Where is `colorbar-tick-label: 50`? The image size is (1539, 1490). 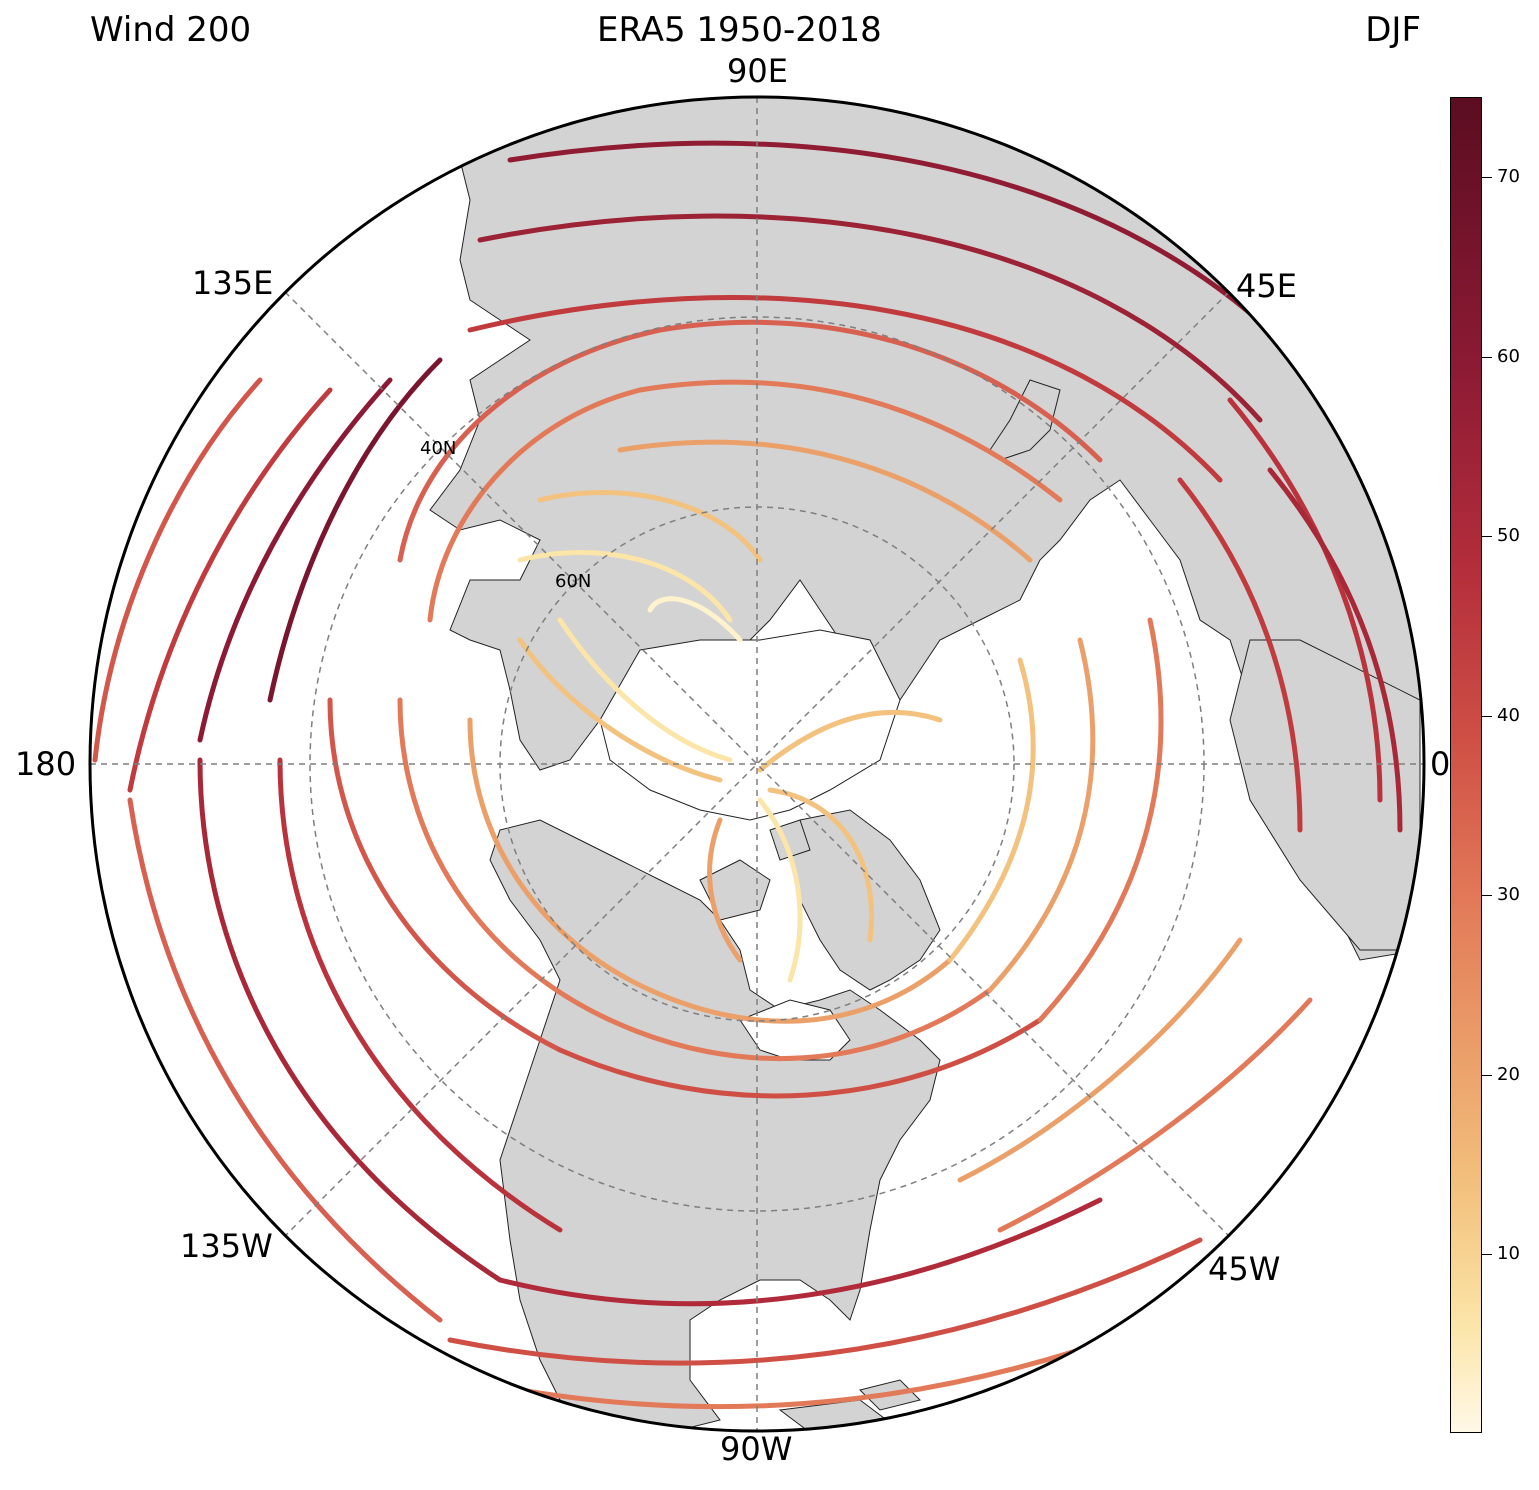 colorbar-tick-label: 50 is located at coordinates (1508, 535).